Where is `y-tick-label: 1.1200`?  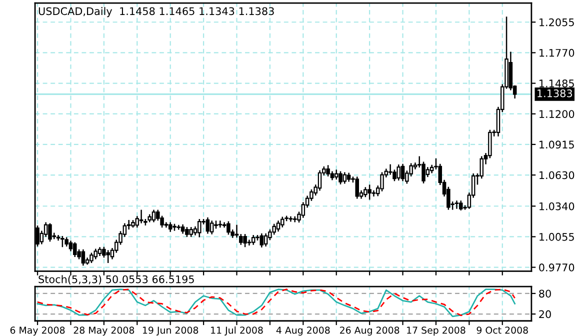
y-tick-label: 1.1200 is located at coordinates (557, 114).